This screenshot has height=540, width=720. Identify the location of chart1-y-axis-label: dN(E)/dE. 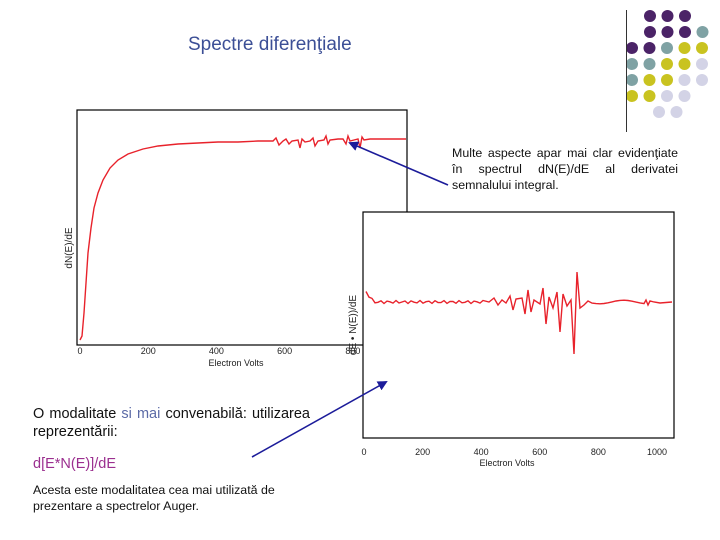
(69, 247).